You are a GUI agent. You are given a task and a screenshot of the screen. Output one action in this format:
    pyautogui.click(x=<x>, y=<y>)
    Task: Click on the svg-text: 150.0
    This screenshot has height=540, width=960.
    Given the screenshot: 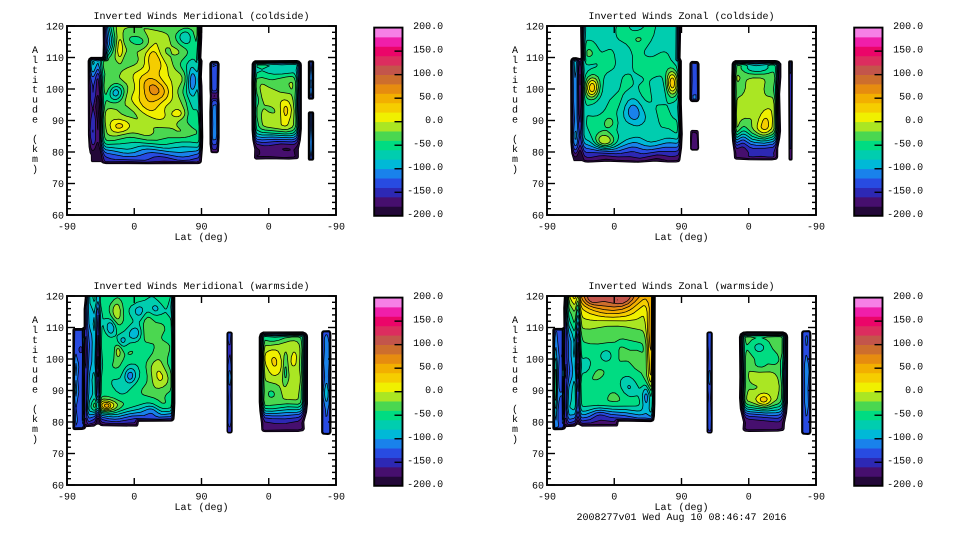 What is the action you would take?
    pyautogui.click(x=908, y=50)
    